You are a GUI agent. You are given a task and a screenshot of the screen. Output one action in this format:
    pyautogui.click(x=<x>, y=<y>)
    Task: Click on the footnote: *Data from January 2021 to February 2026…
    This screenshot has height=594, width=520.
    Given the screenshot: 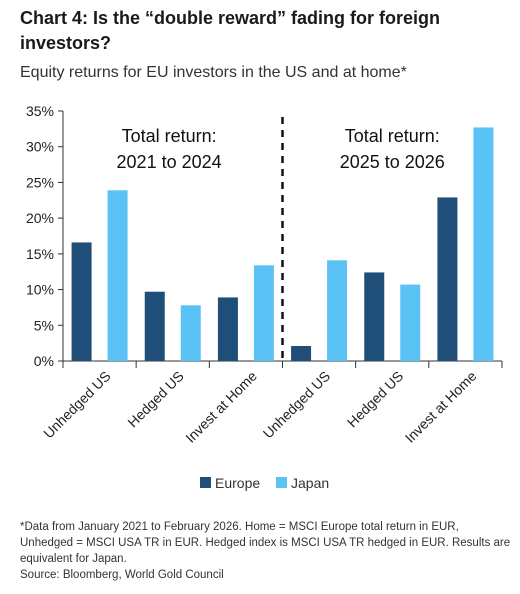 What is the action you would take?
    pyautogui.click(x=265, y=543)
    